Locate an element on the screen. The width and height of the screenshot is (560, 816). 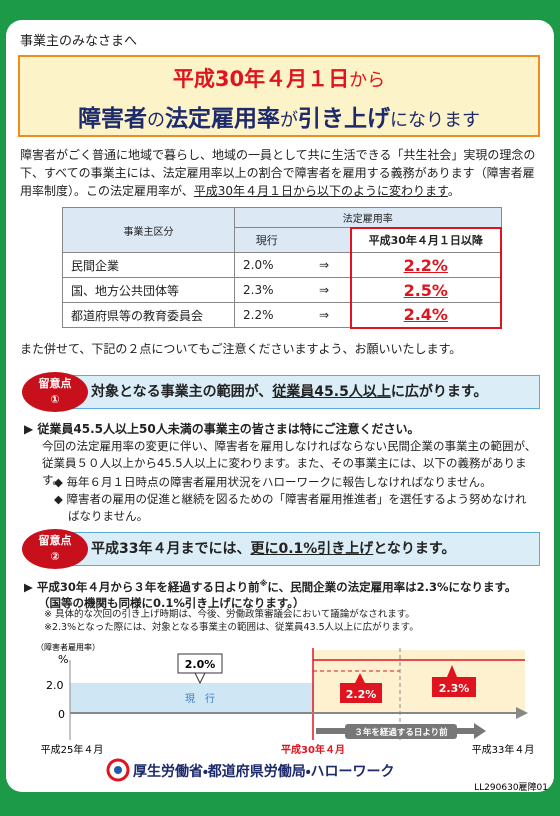
title-text: の is located at coordinates (156, 120).